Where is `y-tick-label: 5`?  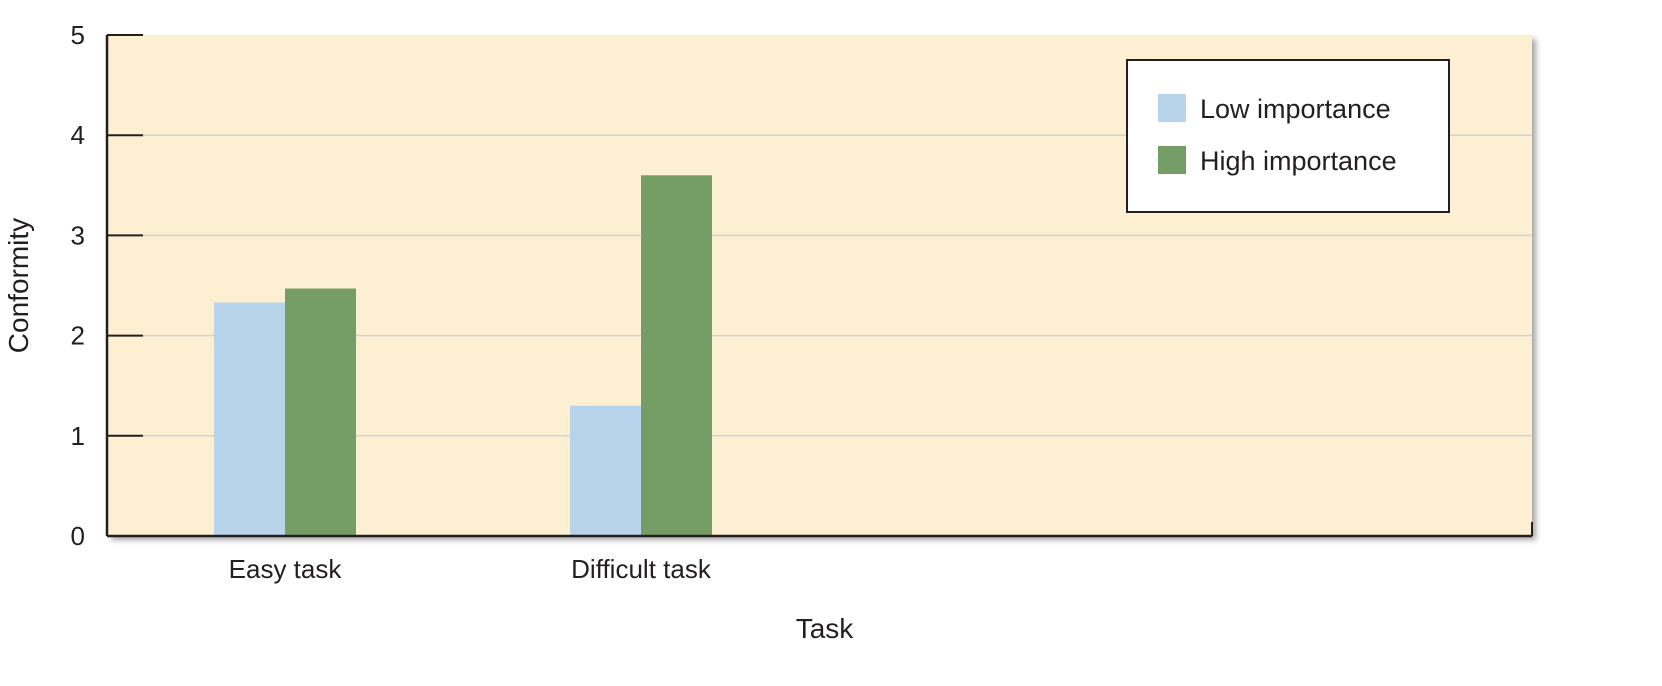
y-tick-label: 5 is located at coordinates (78, 35).